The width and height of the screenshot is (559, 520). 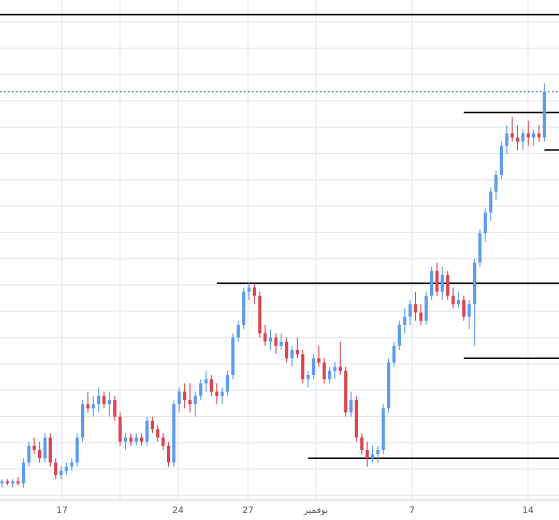 I want to click on x-tick-label: 17, so click(x=61, y=511).